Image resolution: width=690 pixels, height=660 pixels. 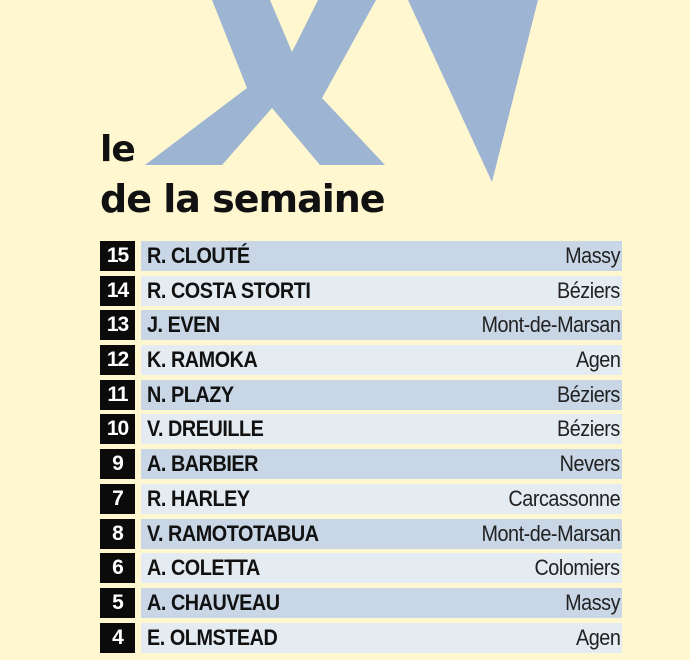 I want to click on player-bar: R. COSTA STORTI Béziers, so click(x=381, y=290).